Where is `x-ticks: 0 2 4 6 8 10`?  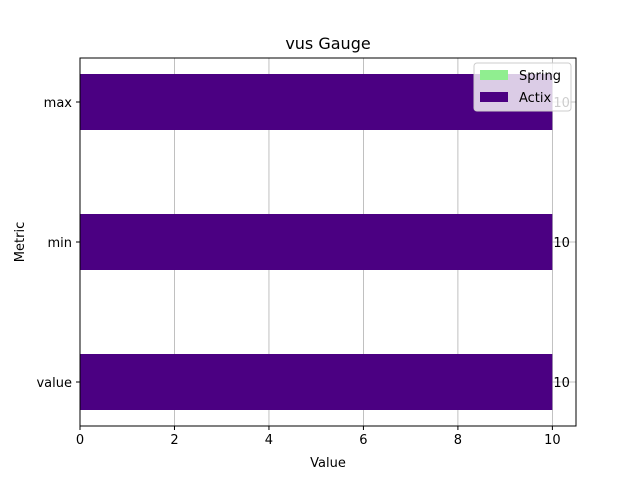
x-ticks: 0 2 4 6 8 10 is located at coordinates (318, 437).